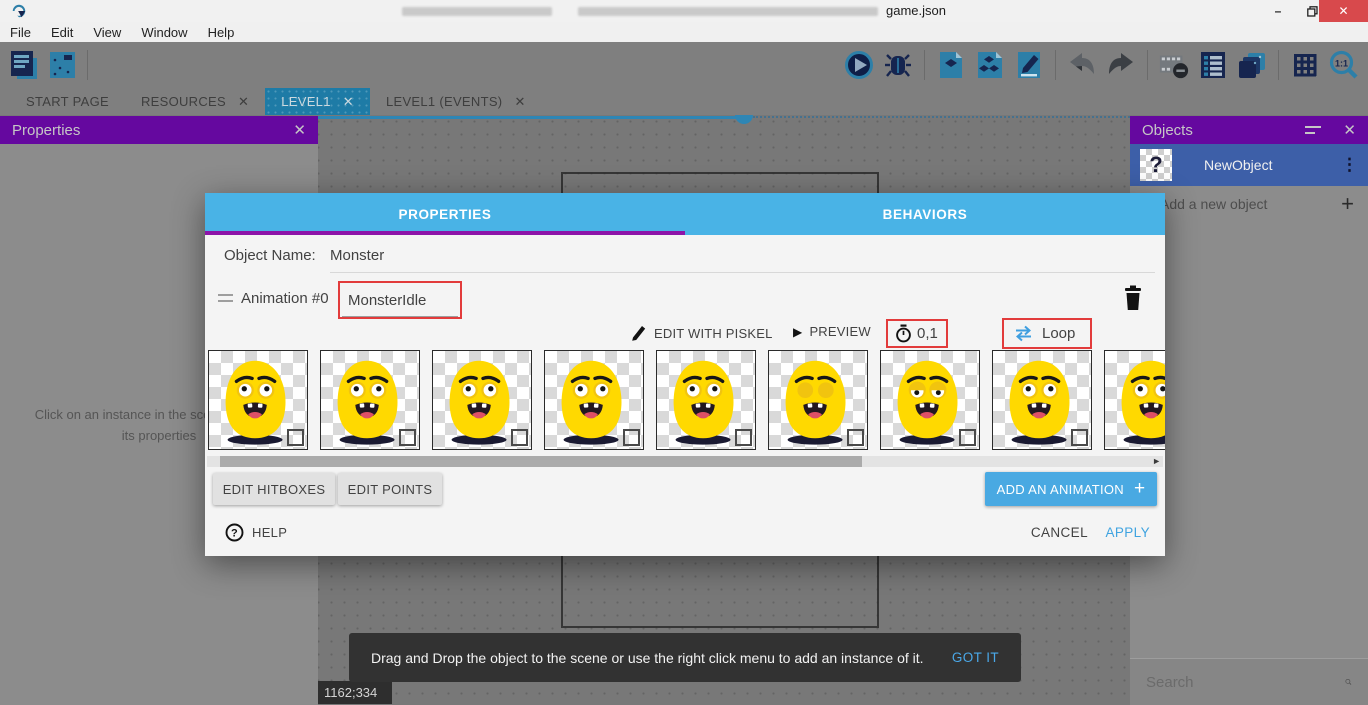 The image size is (1368, 705). Describe the element at coordinates (62, 65) in the screenshot. I see `start-page-icon` at that location.